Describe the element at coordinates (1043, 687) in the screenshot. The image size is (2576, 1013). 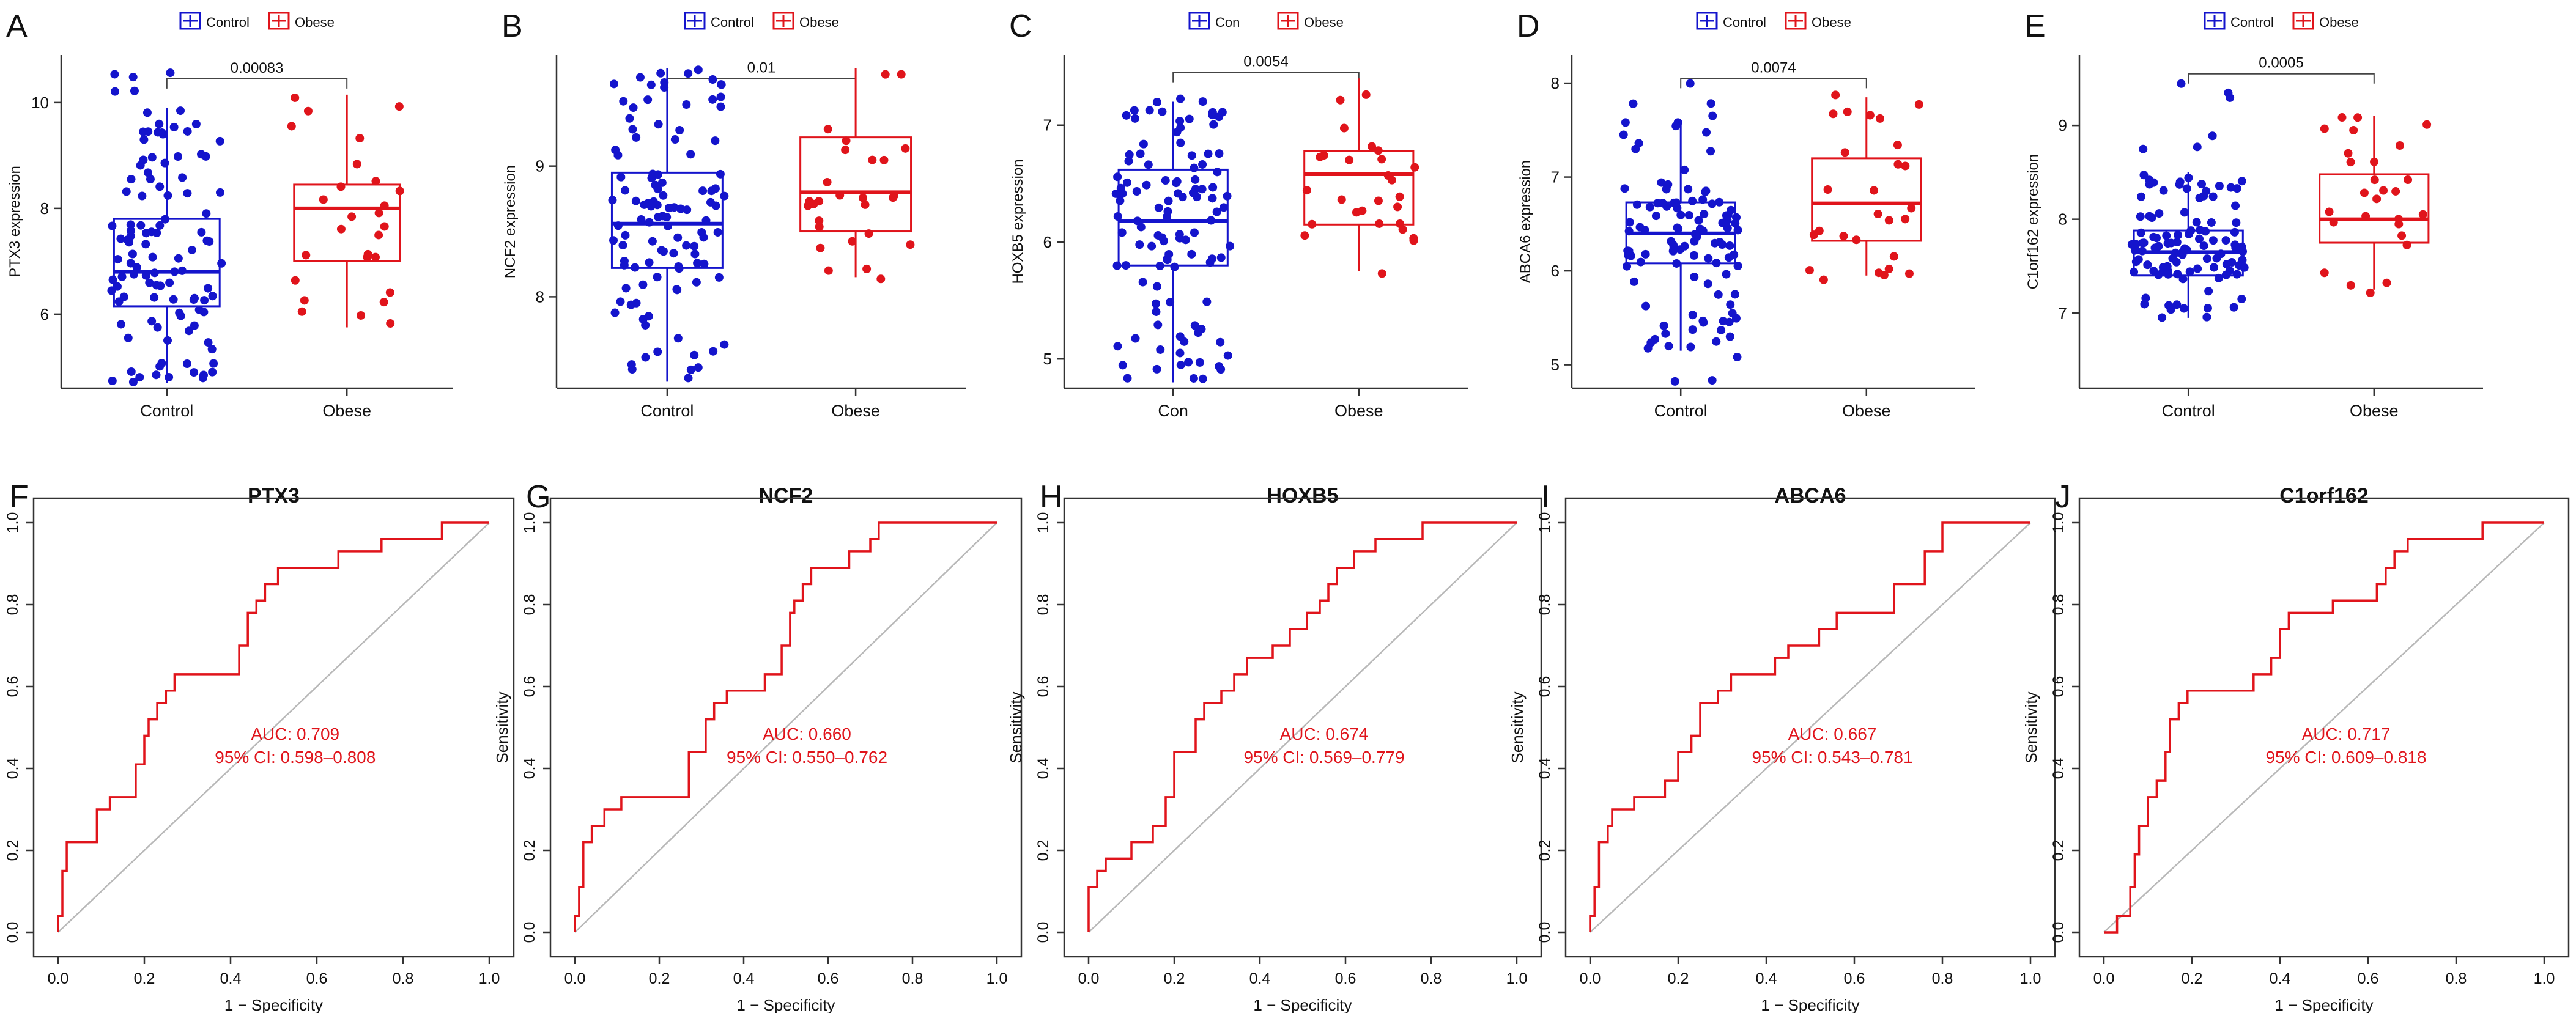
I see `y-tick-label: 0.6` at that location.